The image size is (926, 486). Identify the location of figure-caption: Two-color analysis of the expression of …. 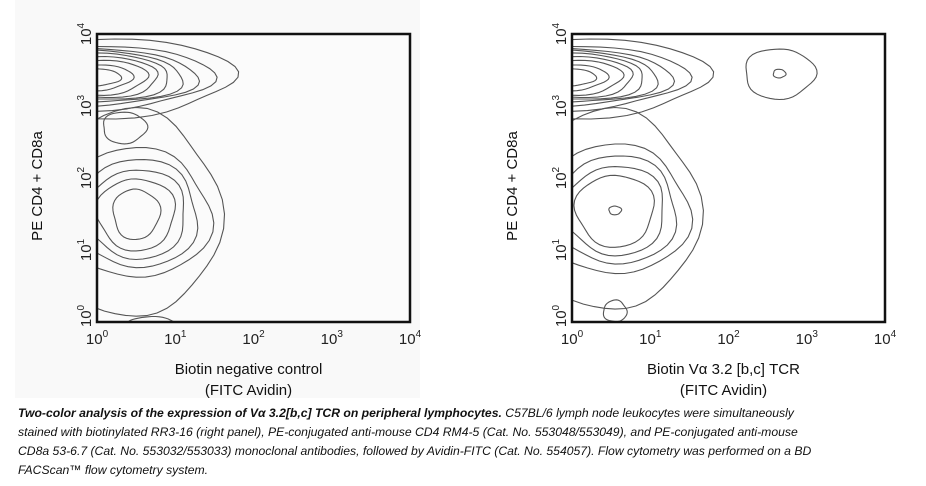
(418, 442).